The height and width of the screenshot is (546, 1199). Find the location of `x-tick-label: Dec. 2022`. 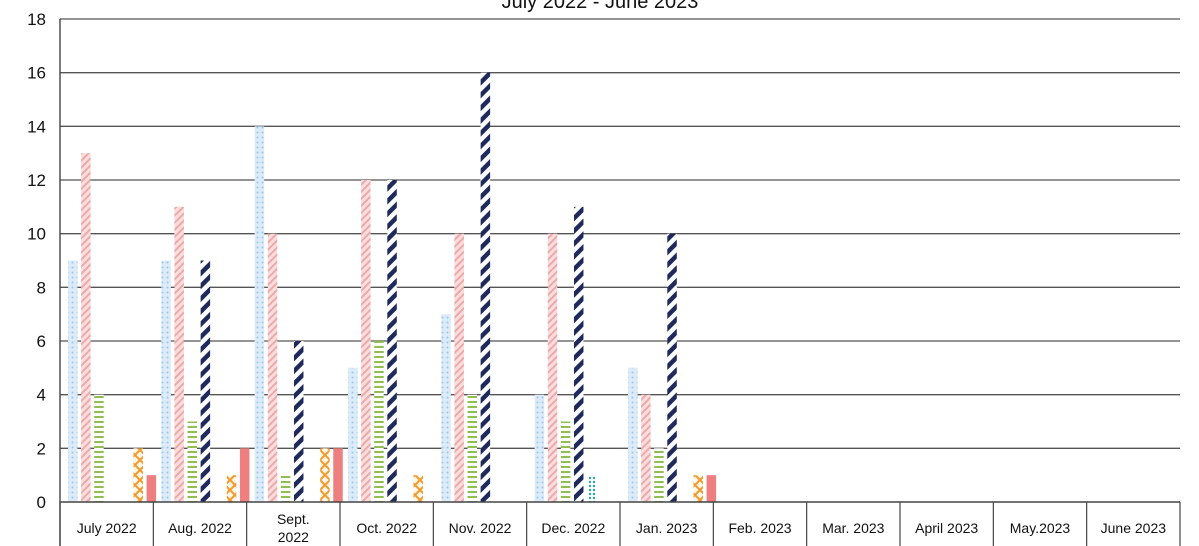

x-tick-label: Dec. 2022 is located at coordinates (573, 528).